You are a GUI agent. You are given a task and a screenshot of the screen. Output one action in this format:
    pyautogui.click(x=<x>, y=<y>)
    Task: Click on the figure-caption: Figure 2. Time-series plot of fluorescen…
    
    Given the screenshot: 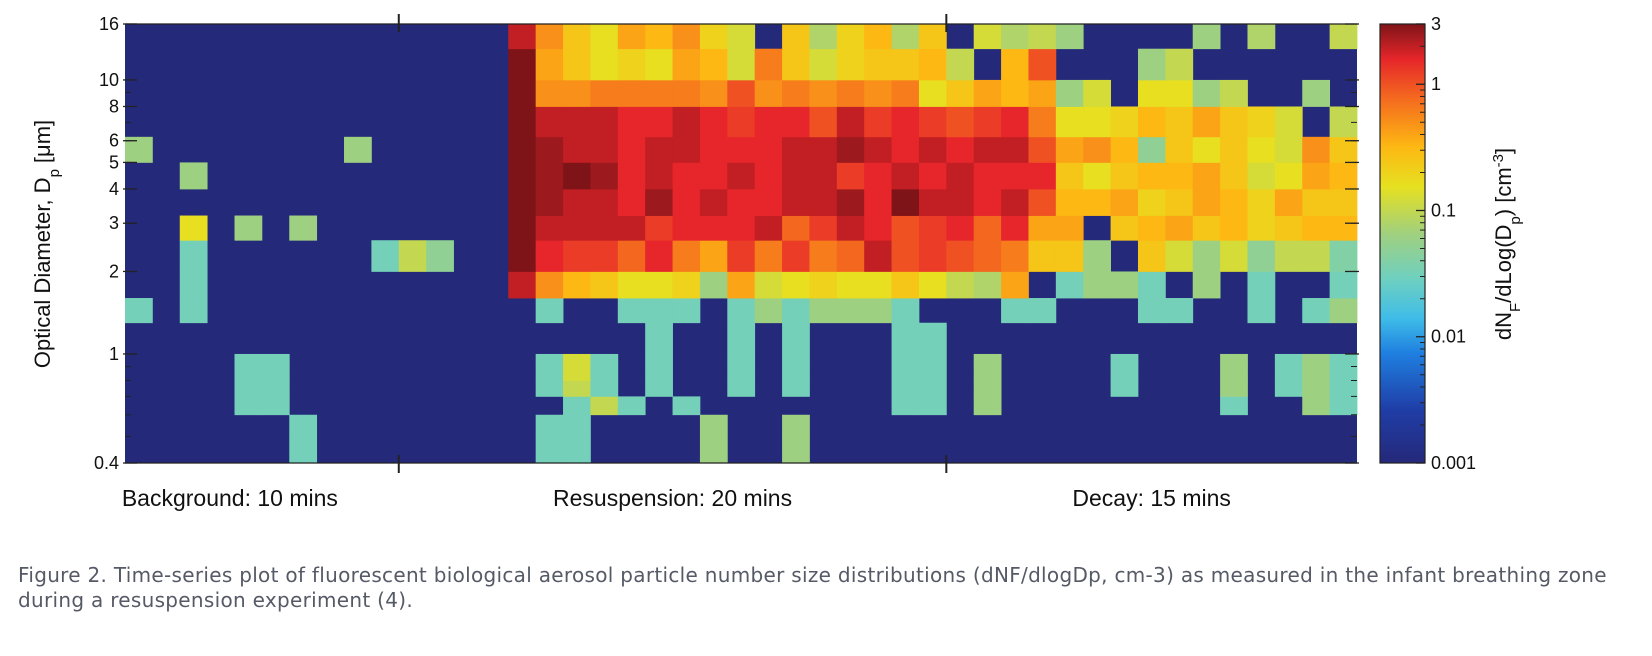 What is the action you would take?
    pyautogui.click(x=812, y=587)
    